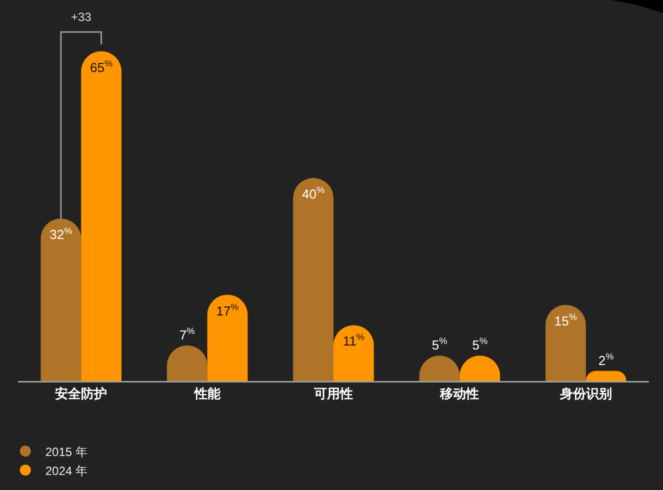  Describe the element at coordinates (459, 394) in the screenshot. I see `x-tick-label: 移动性` at that location.